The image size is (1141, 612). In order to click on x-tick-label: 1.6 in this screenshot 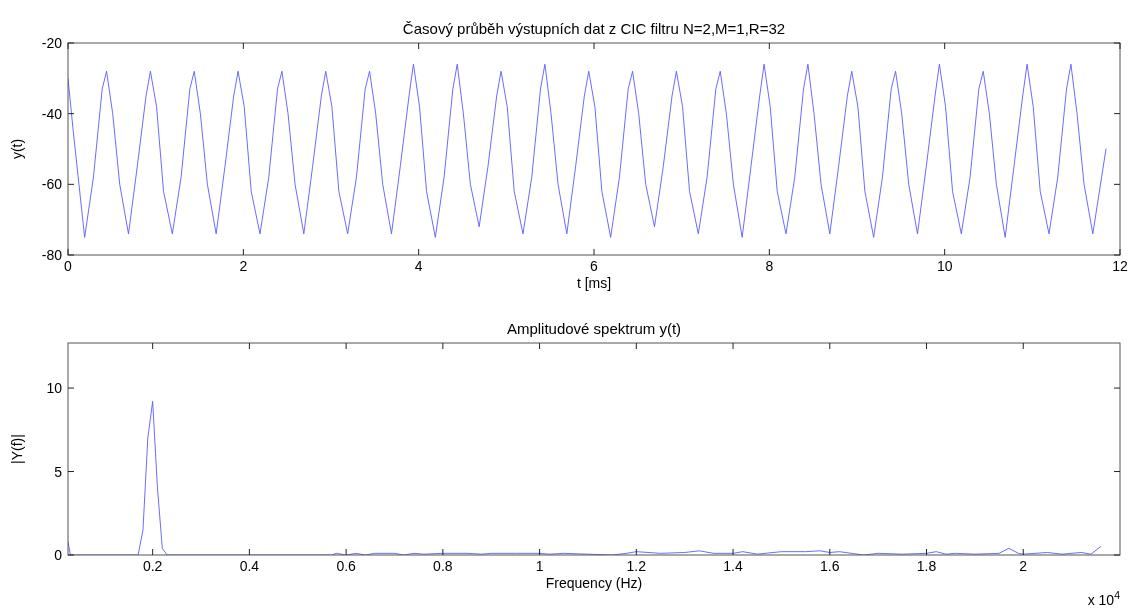, I will do `click(830, 566)`.